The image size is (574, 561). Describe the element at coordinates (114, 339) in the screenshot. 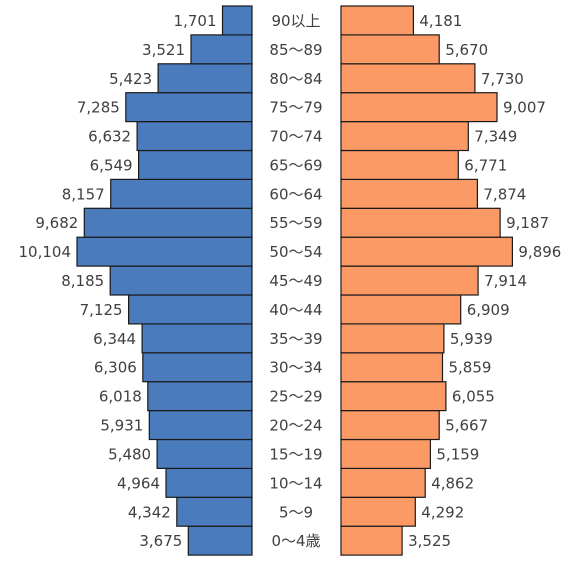

I see `left-value-label: 6,344` at that location.